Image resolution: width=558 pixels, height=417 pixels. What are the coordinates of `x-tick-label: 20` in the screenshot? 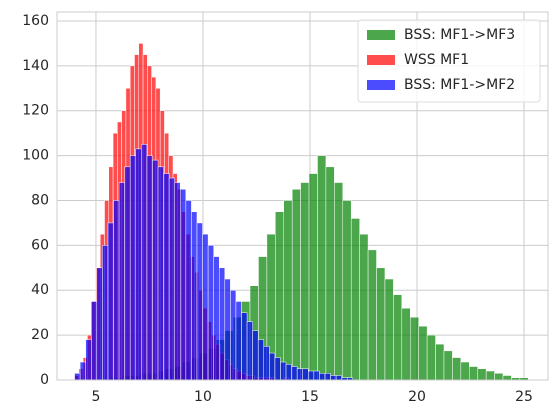 It's located at (417, 397).